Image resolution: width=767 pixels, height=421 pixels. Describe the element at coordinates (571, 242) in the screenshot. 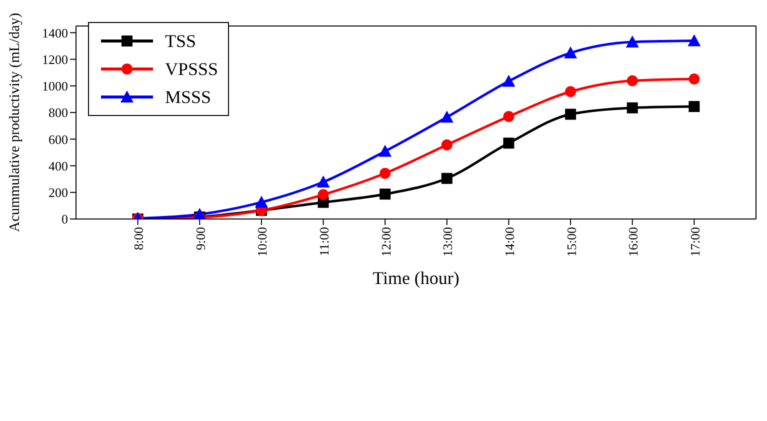

I see `x-tick-label: 15:00` at that location.